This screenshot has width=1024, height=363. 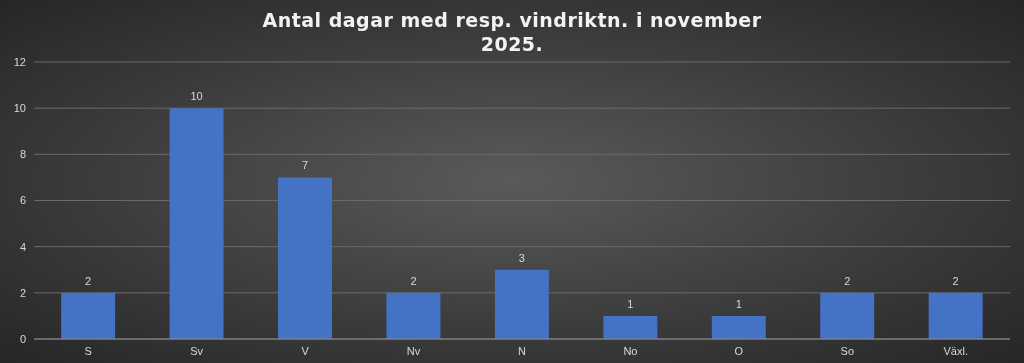 I want to click on x-tick-label: N, so click(x=522, y=350).